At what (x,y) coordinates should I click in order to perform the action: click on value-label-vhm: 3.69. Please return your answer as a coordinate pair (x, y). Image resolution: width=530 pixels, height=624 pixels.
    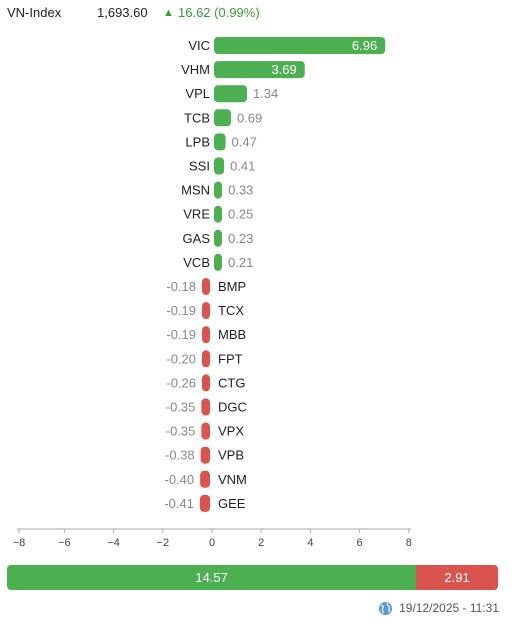
    Looking at the image, I should click on (283, 69).